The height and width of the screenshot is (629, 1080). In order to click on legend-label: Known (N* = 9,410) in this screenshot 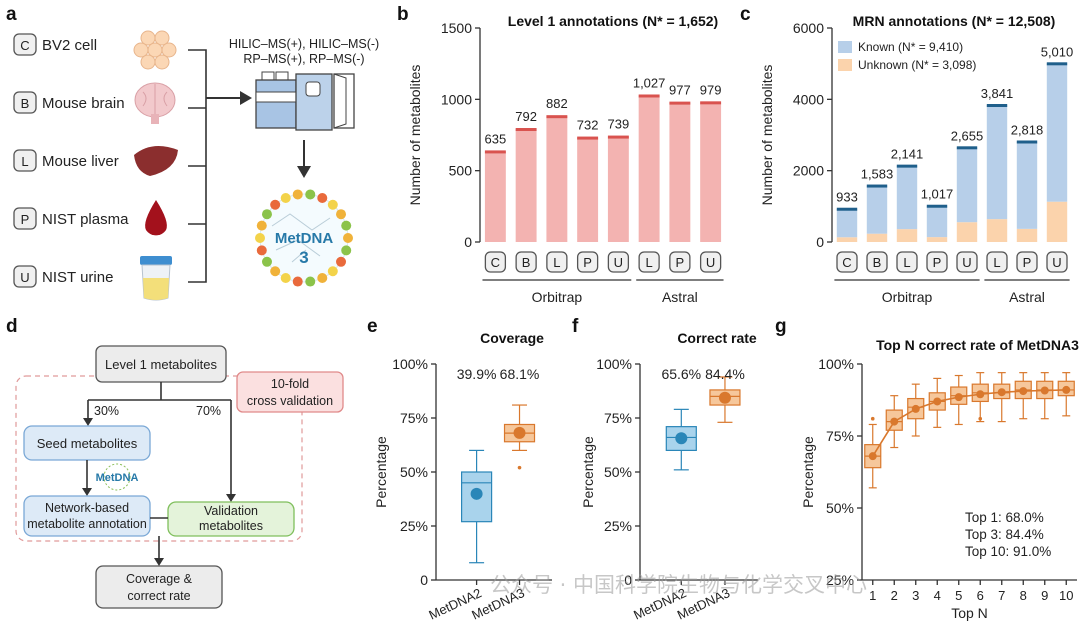, I will do `click(910, 47)`.